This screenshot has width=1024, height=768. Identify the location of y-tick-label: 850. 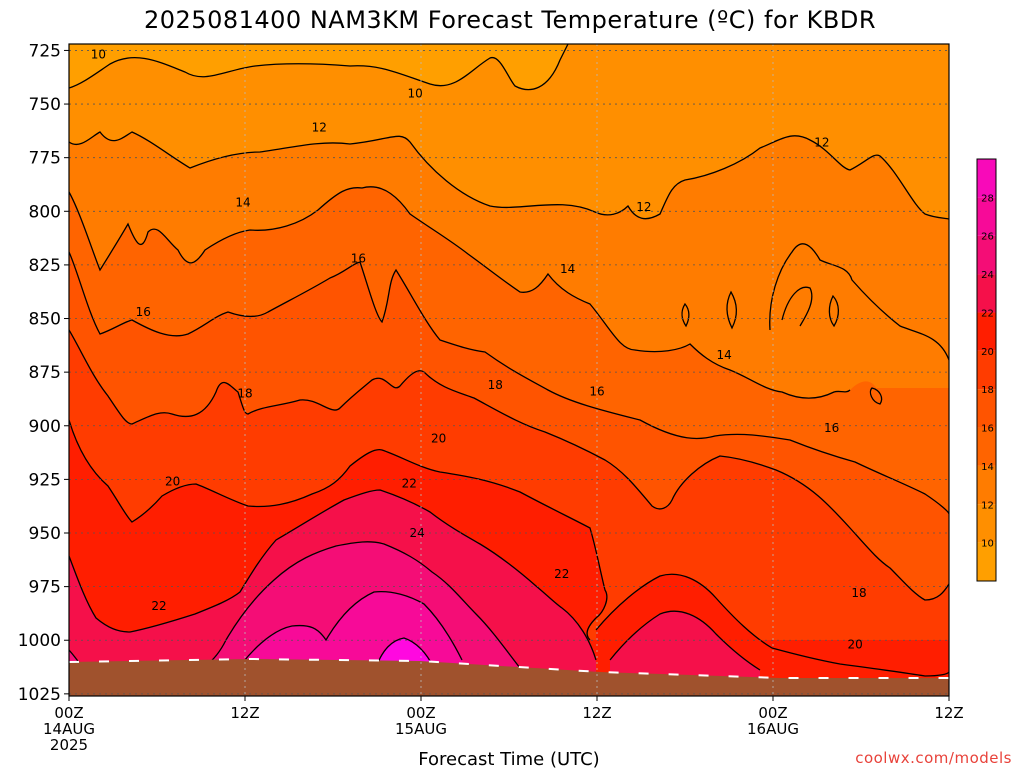
(45, 320).